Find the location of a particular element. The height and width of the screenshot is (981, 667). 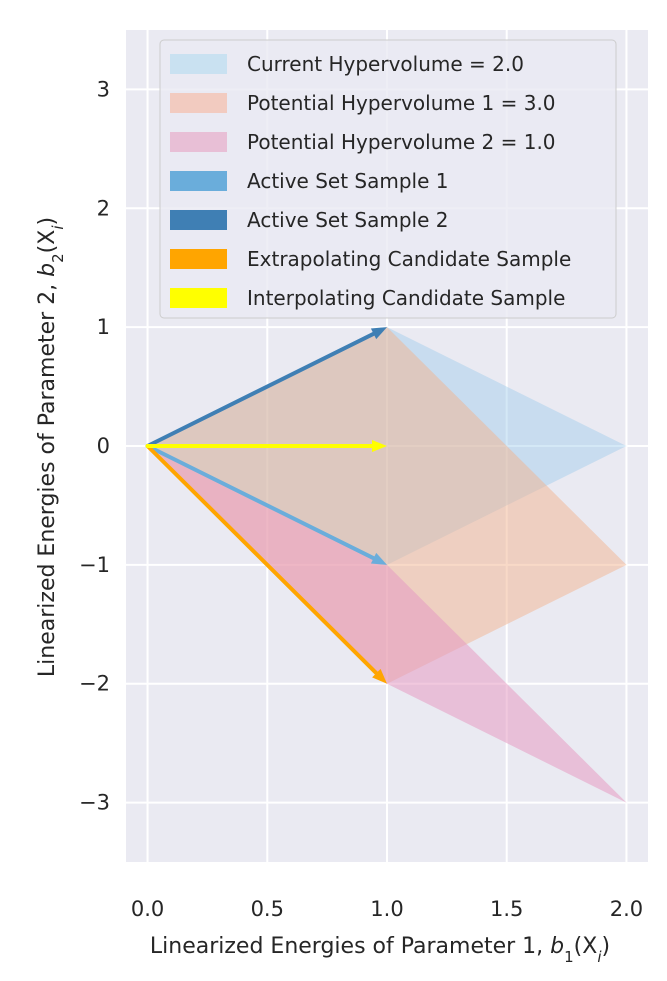

legend-label: Potential Hypervolume 1 = 3.0 is located at coordinates (401, 103).